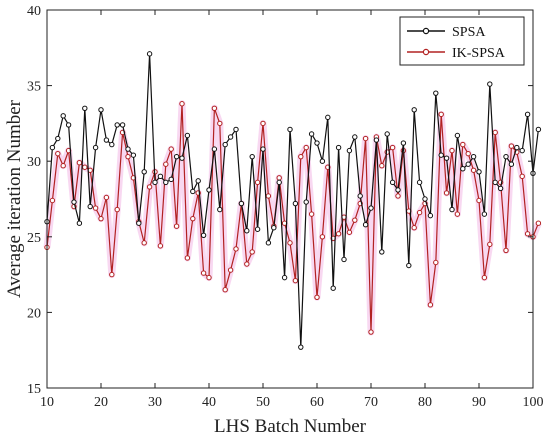  I want to click on x-tick-label: 80, so click(425, 402).